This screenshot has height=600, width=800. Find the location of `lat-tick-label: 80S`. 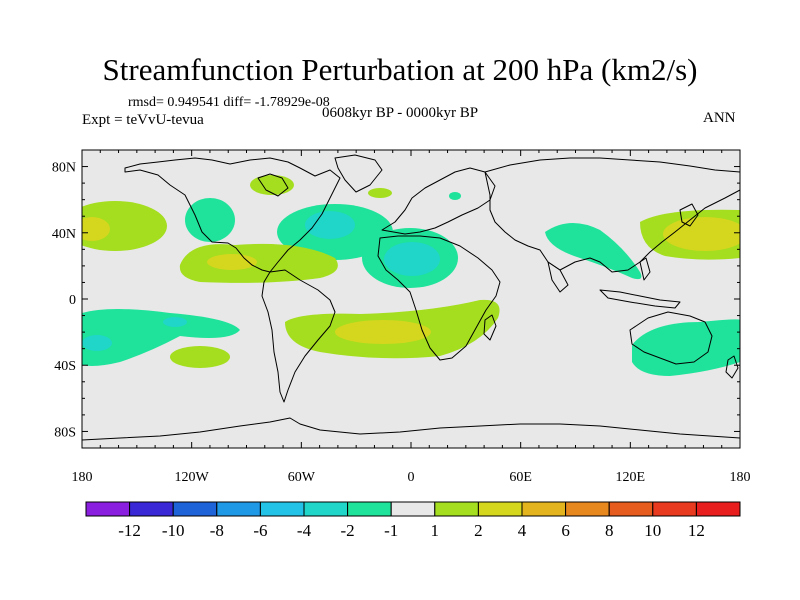

lat-tick-label: 80S is located at coordinates (65, 432).